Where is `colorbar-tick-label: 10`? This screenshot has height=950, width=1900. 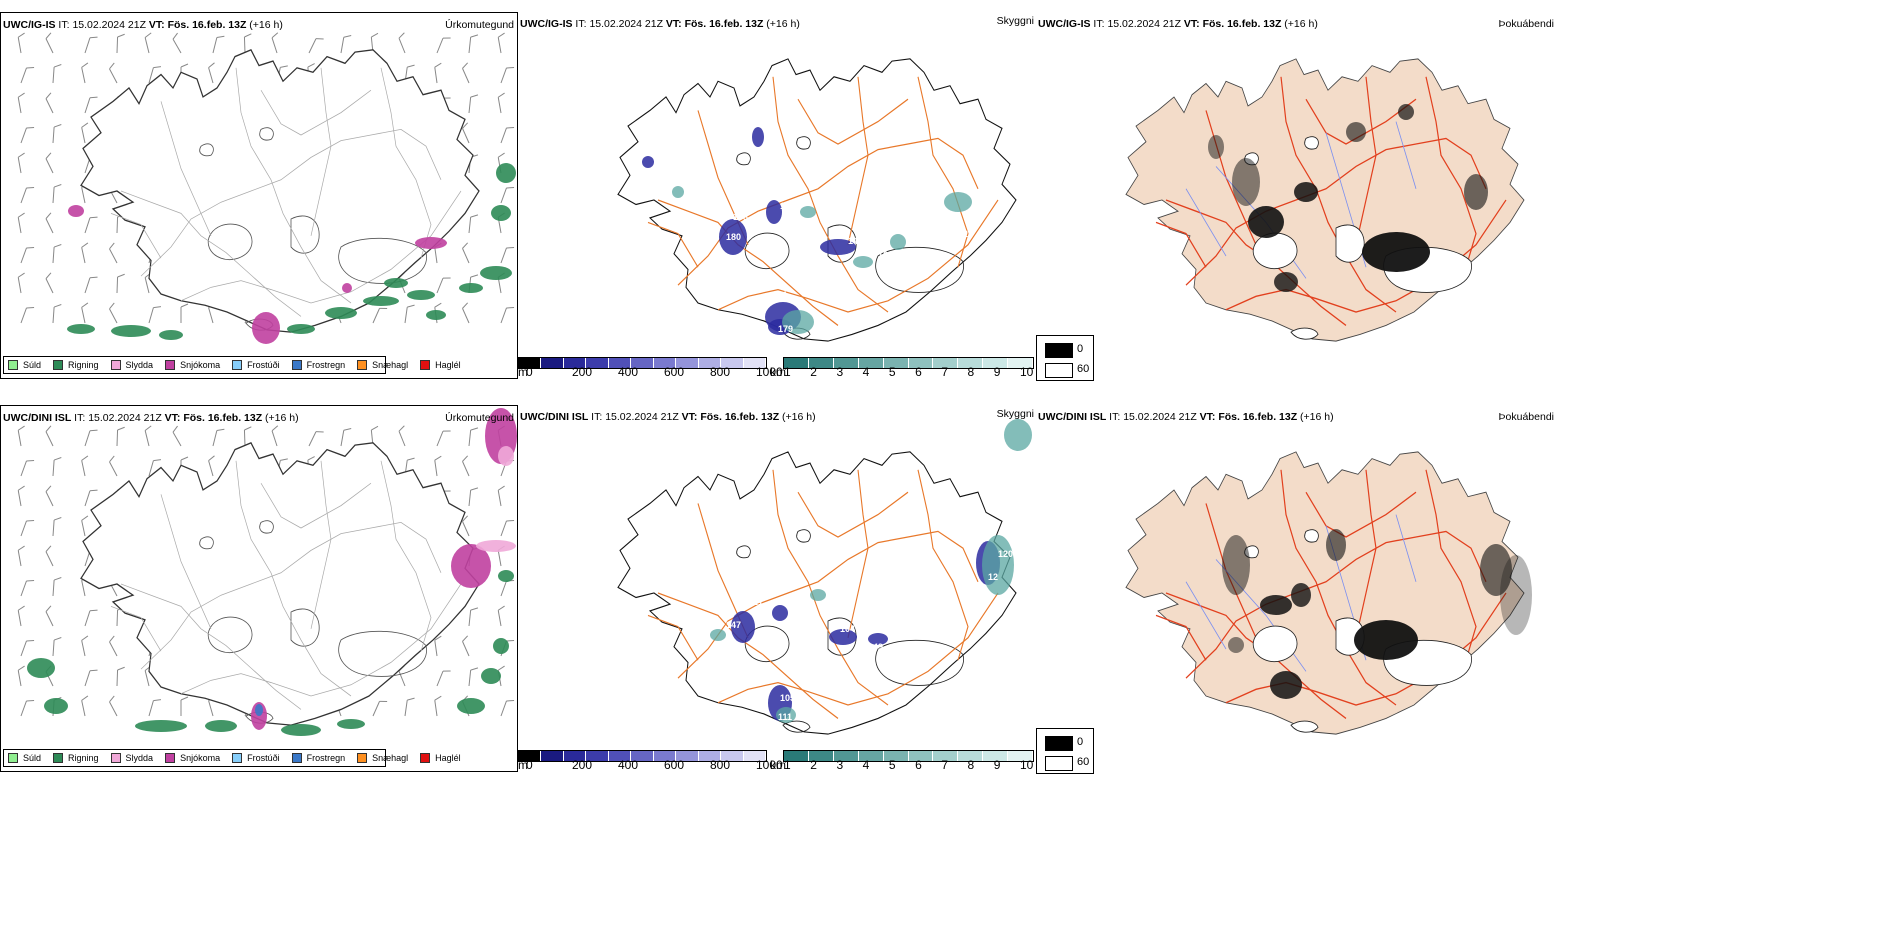
colorbar-tick-label: 10 is located at coordinates (1027, 765).